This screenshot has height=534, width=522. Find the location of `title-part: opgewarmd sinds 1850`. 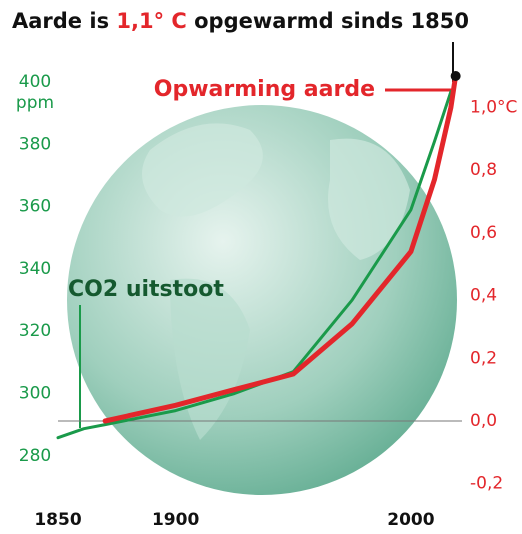

title-part: opgewarmd sinds 1850 is located at coordinates (328, 21).